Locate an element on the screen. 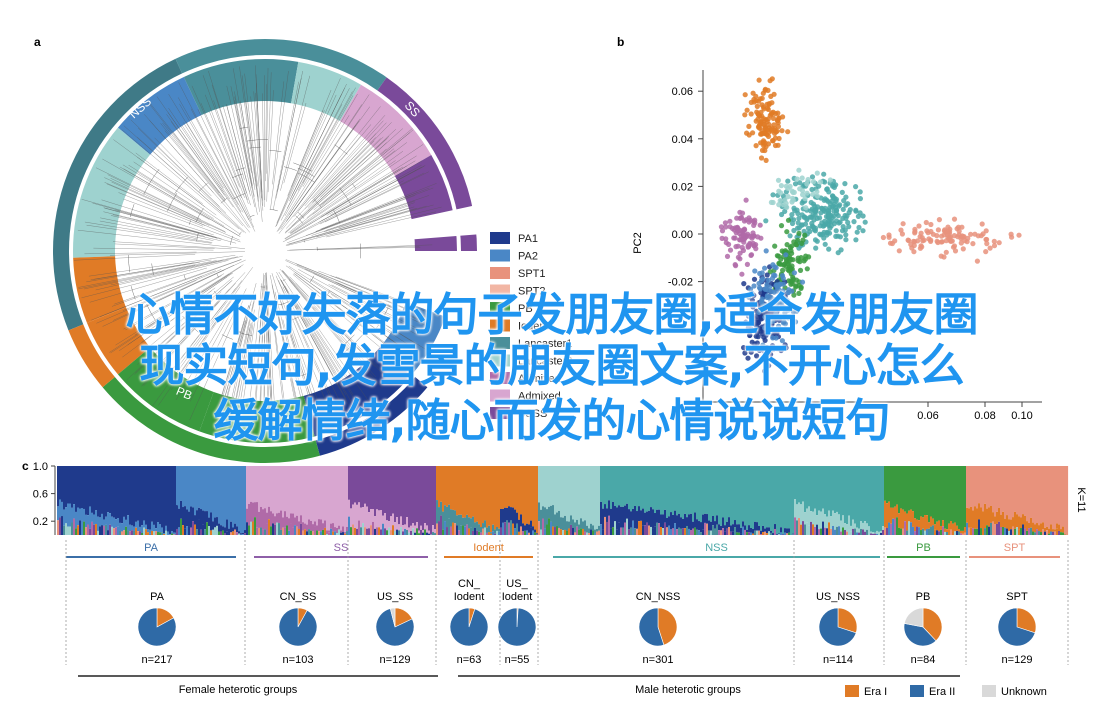 The height and width of the screenshot is (722, 1103). pie-label: SPT is located at coordinates (1017, 597).